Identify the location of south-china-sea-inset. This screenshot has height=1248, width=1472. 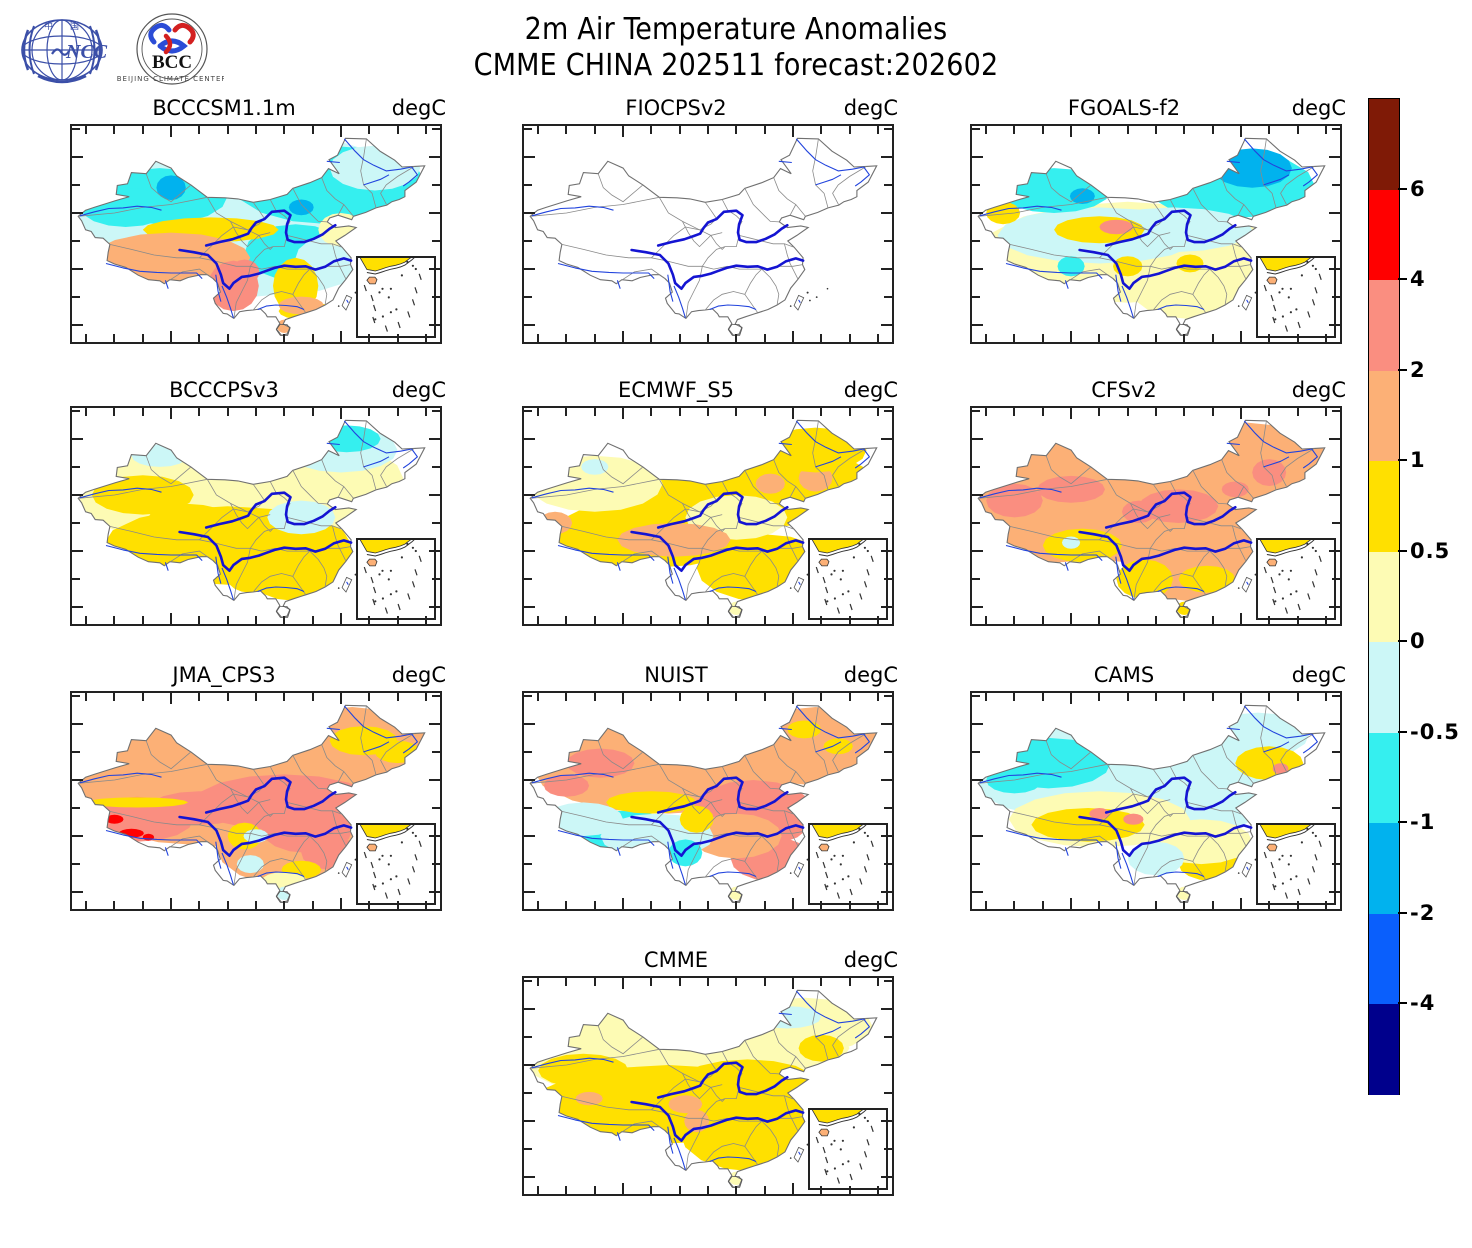
(396, 297).